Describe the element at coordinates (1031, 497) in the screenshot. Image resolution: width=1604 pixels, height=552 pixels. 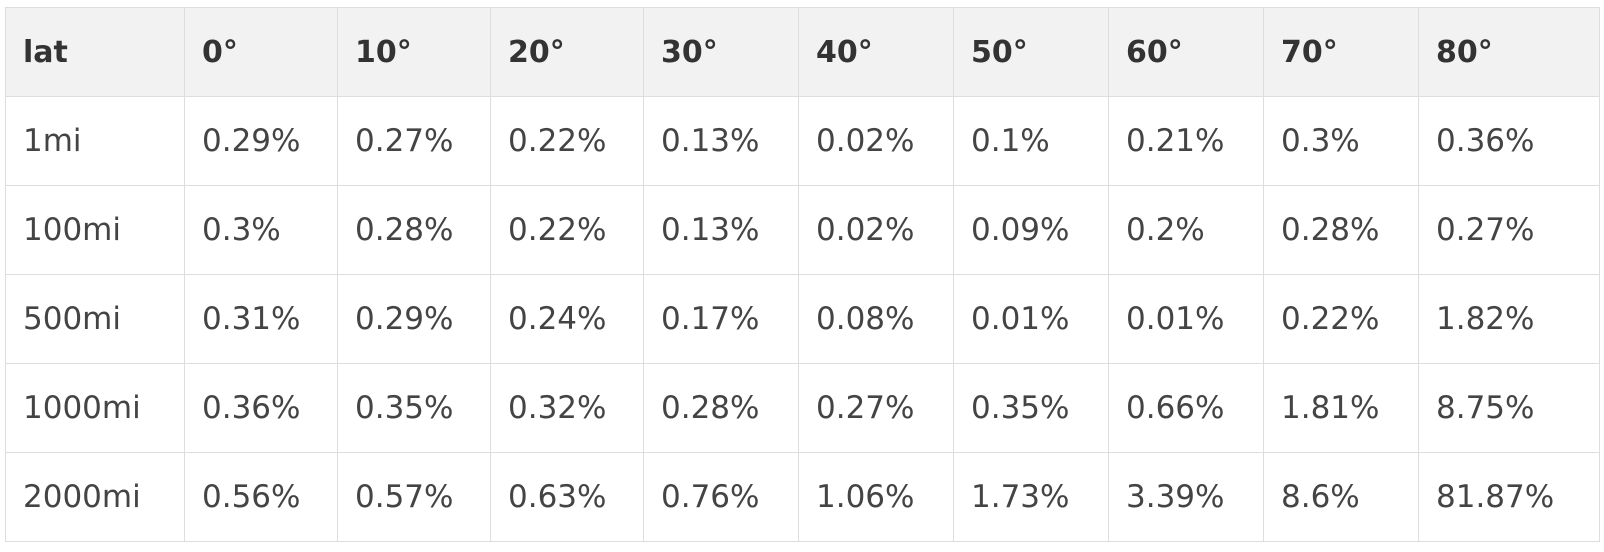
I see `table-cell: 1.73%` at that location.